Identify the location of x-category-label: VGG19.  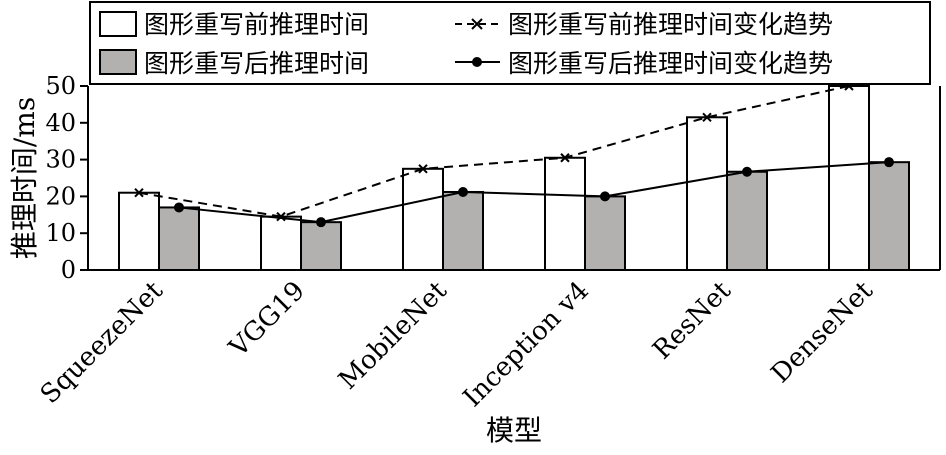
(267, 320).